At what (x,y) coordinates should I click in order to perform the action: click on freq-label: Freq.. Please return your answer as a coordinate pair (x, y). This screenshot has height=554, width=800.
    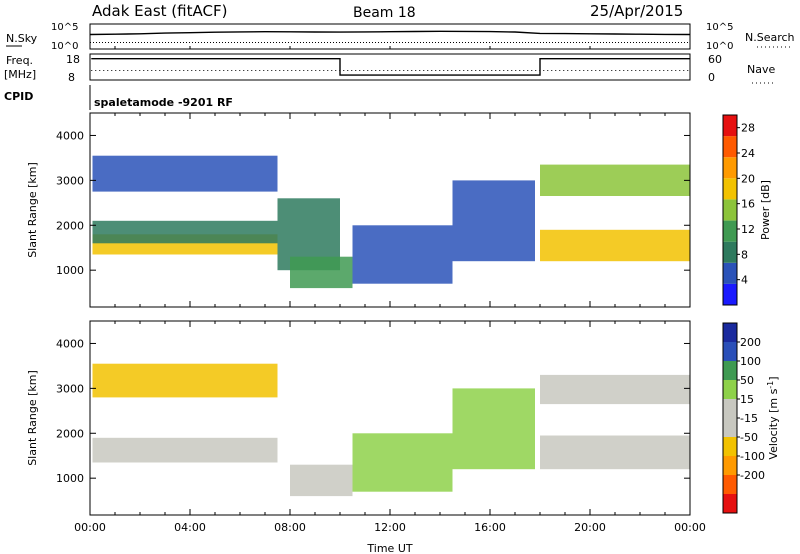
    Looking at the image, I should click on (19, 60).